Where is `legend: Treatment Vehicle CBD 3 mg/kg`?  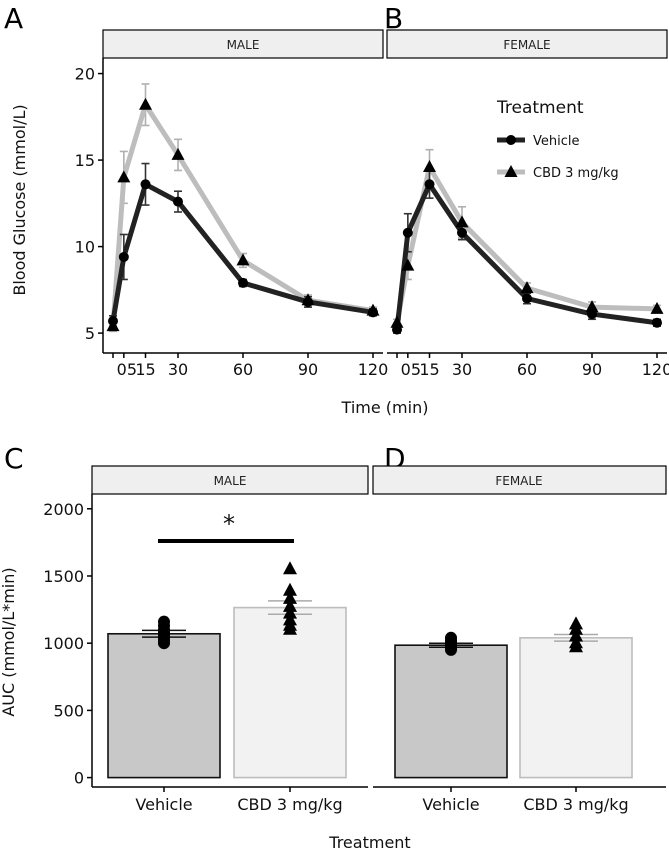
legend: Treatment Vehicle CBD 3 mg/kg is located at coordinates (557, 139).